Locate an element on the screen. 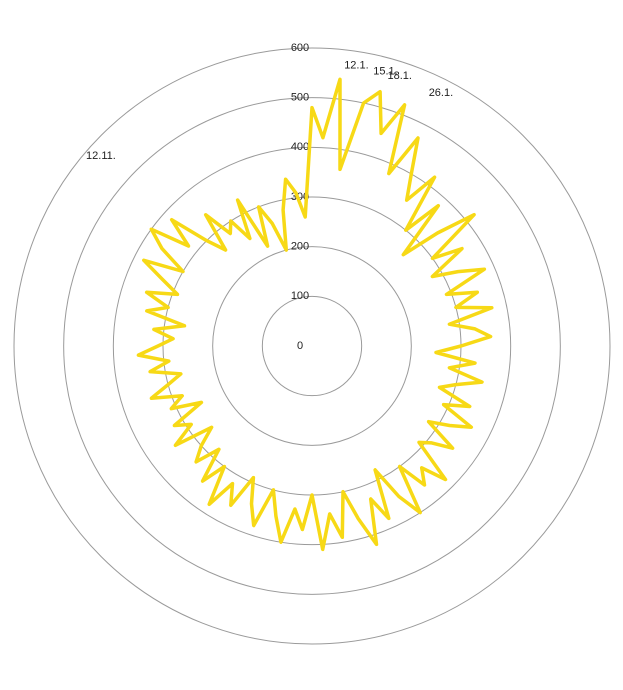 The image size is (623, 690). angle-label: 15.1. is located at coordinates (385, 72).